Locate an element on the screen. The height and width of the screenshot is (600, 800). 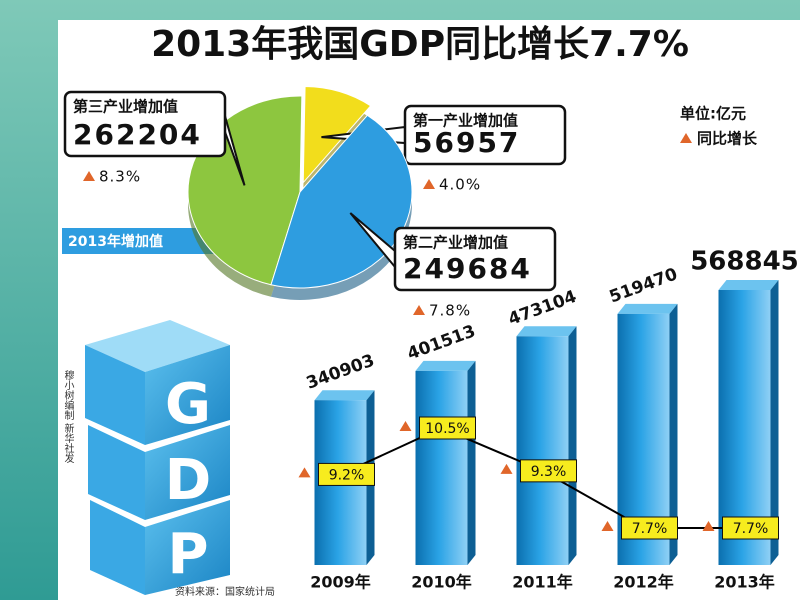
x-tick-label: 2011年 is located at coordinates (542, 582).